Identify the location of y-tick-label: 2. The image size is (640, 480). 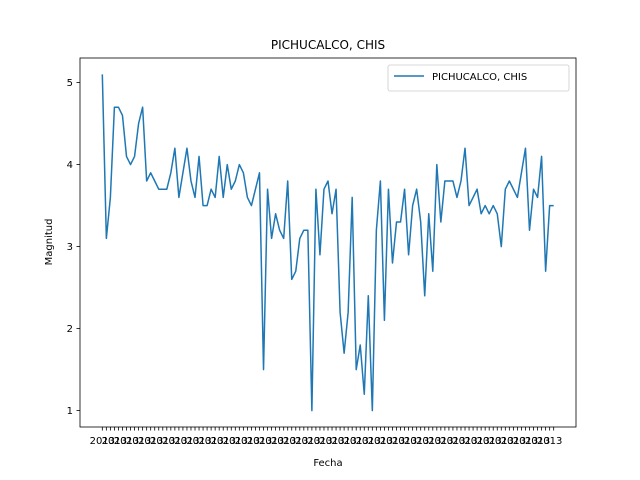
(70, 329).